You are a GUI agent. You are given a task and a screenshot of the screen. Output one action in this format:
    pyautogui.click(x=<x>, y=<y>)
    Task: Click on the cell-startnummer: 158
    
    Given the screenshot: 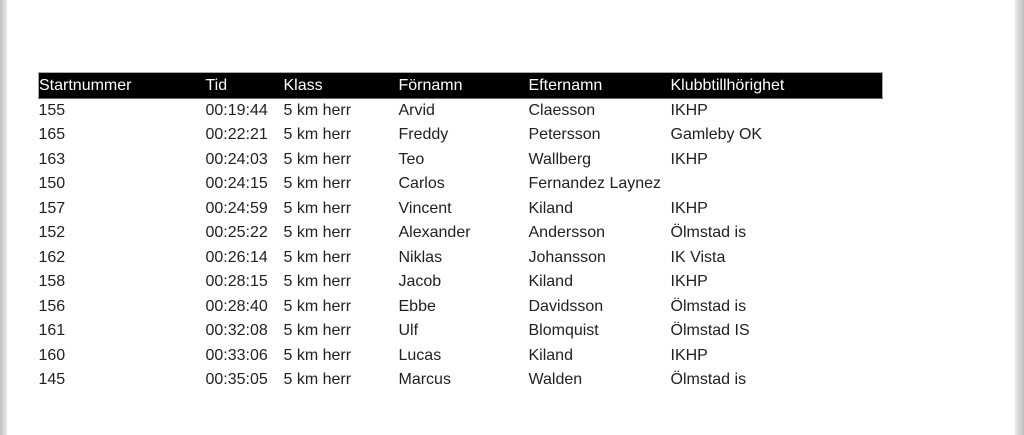 What is the action you would take?
    pyautogui.click(x=52, y=282)
    